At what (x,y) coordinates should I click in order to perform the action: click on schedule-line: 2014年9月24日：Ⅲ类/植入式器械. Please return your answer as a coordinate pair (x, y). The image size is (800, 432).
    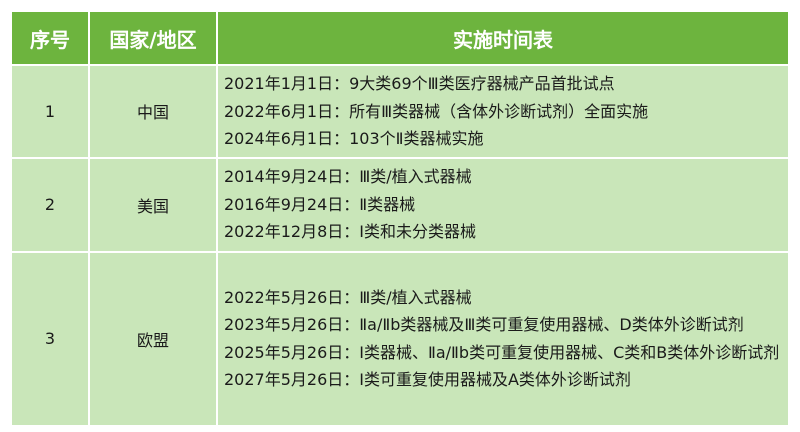
    Looking at the image, I should click on (348, 177).